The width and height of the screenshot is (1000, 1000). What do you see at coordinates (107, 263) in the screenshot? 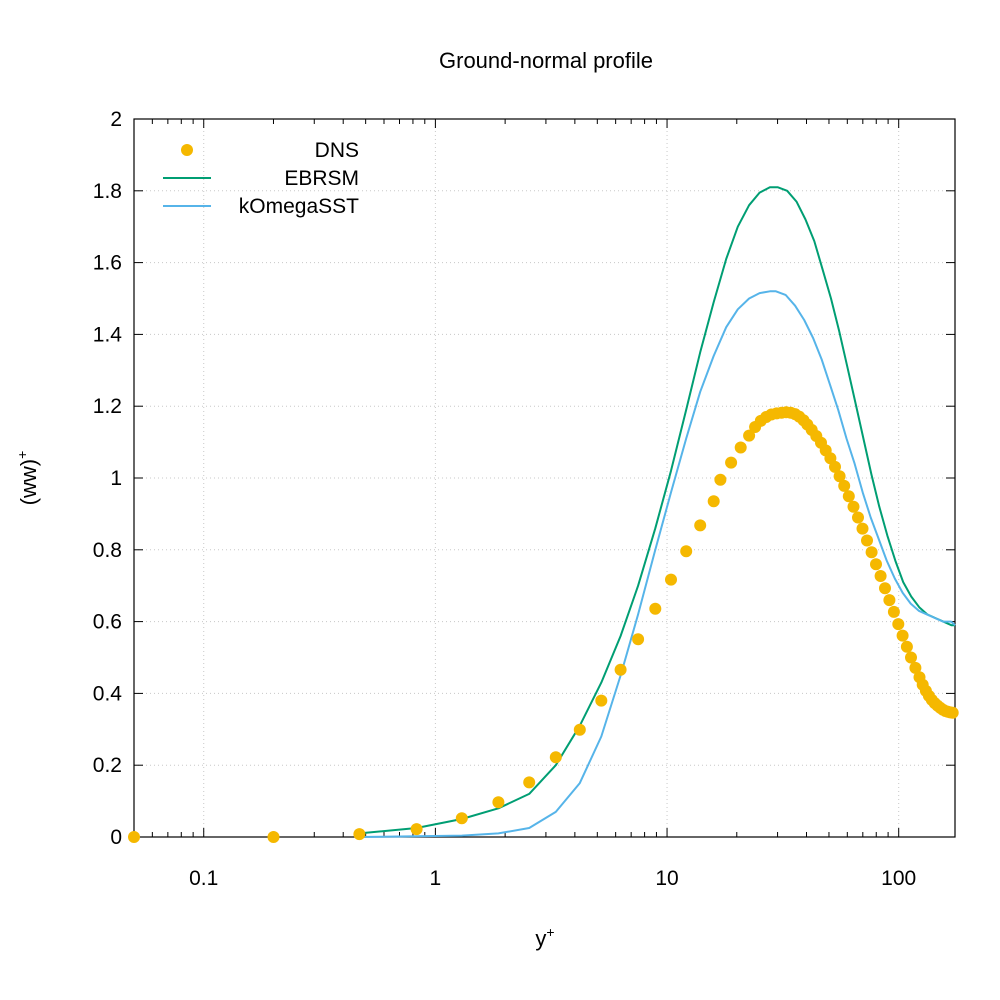
I see `y-tick-label: 1.6` at bounding box center [107, 263].